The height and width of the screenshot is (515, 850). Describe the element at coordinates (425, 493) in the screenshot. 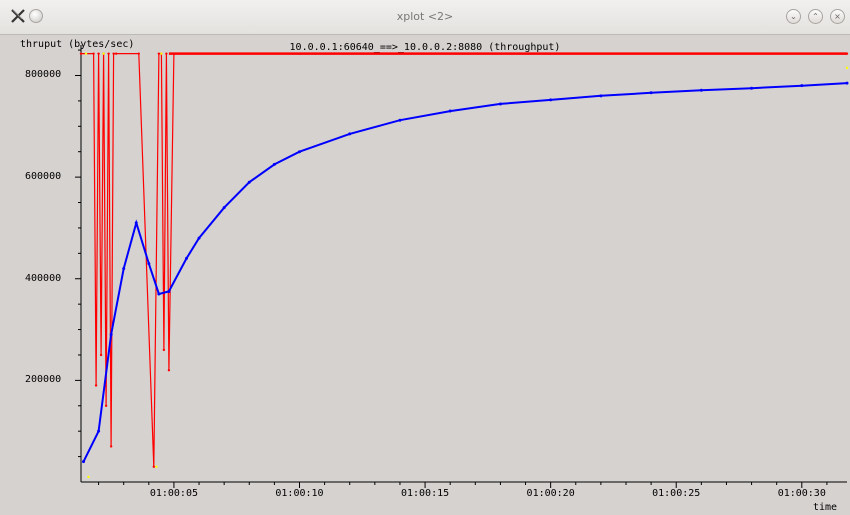

I see `x-tick-label: 01:00:15` at that location.